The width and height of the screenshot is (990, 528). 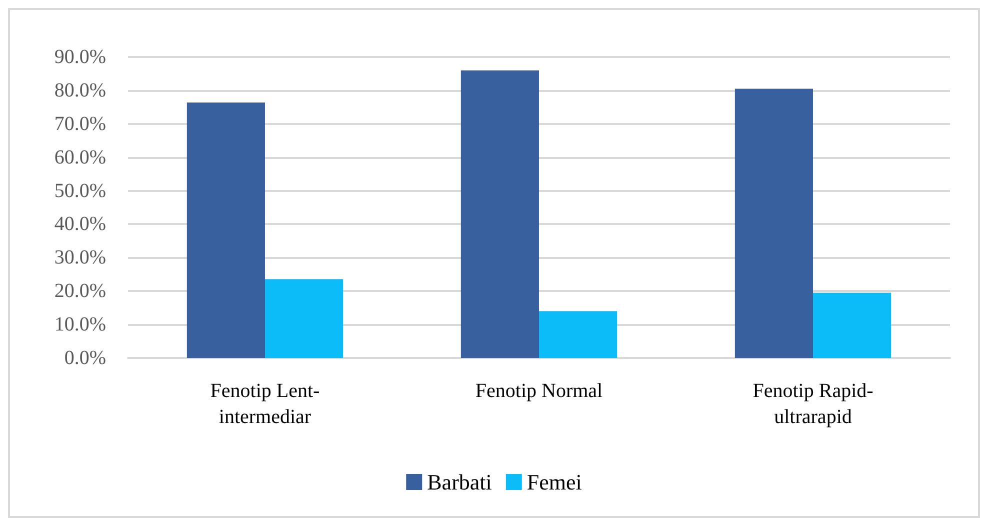 I want to click on y-tick-label: 30.0%, so click(x=80, y=257).